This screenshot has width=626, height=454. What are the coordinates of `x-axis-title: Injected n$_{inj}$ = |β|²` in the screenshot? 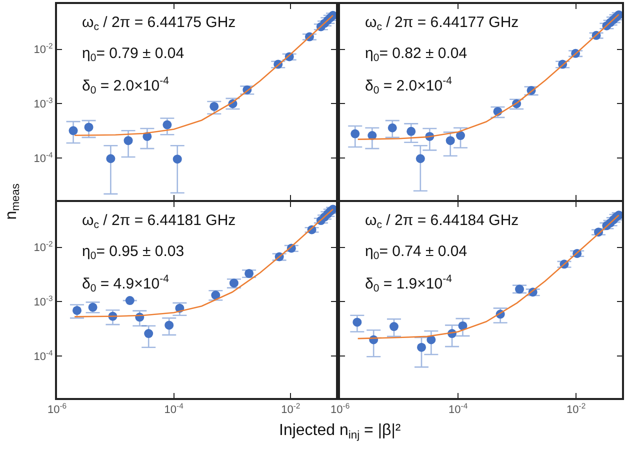 It's located at (340, 432).